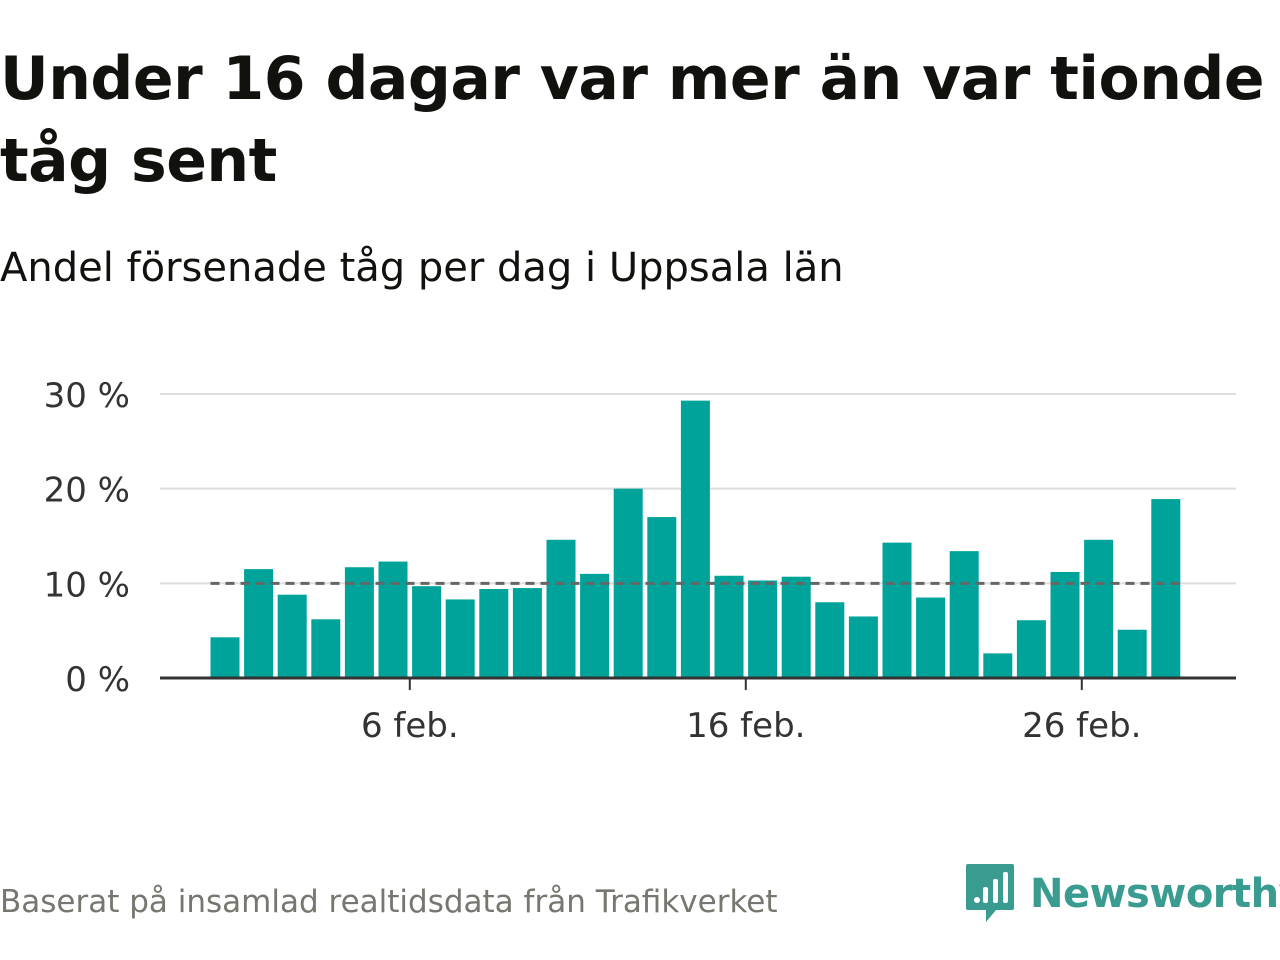 The width and height of the screenshot is (1280, 960). I want to click on x-tick-label: 16 feb., so click(745, 726).